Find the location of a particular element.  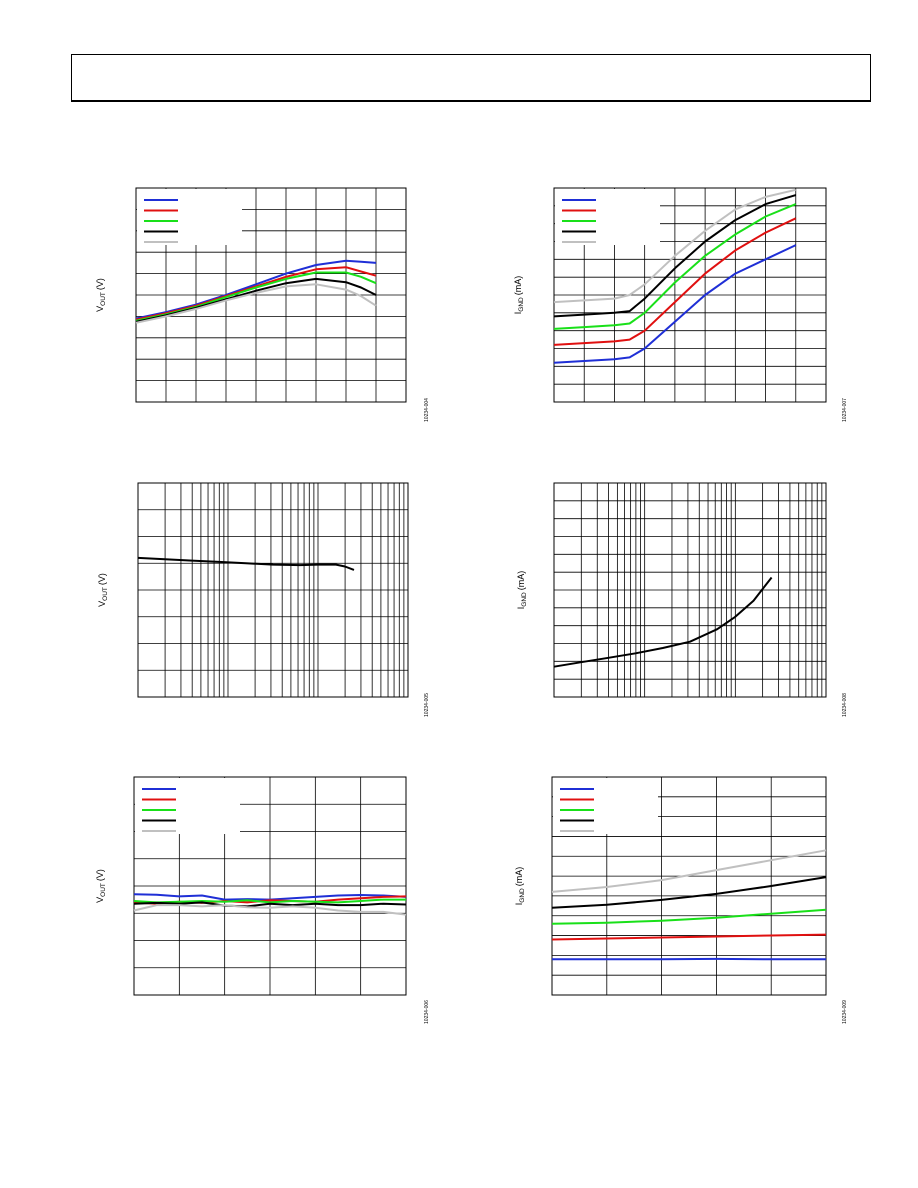

figure-id: 10234-004 is located at coordinates (427, 410).